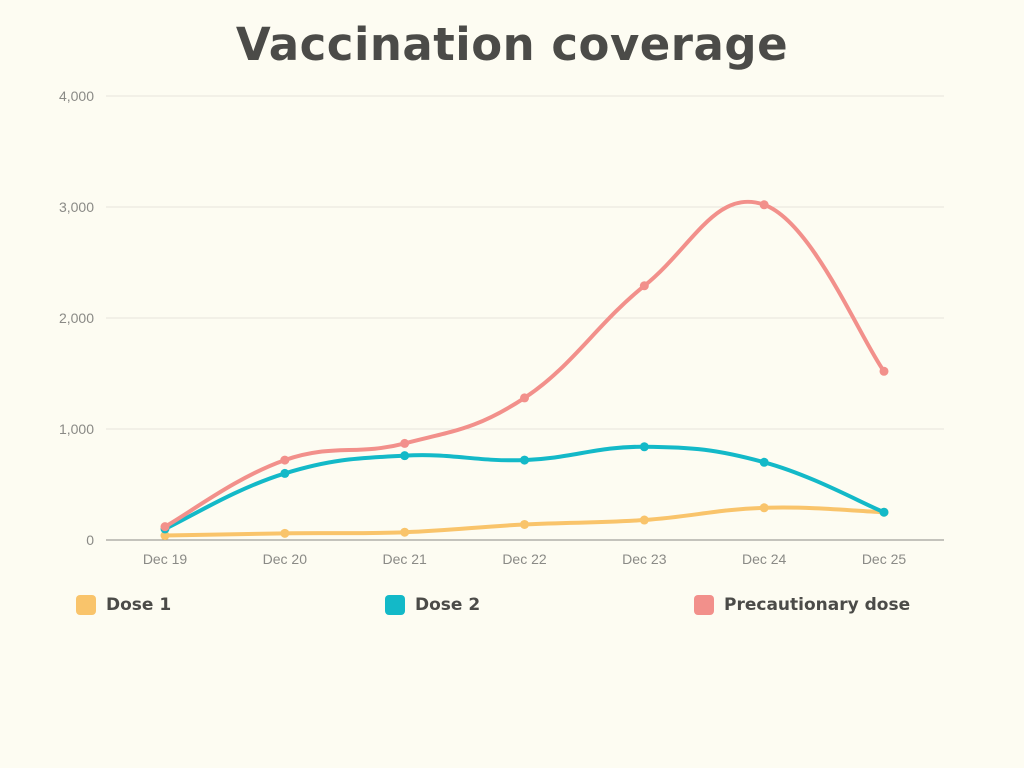 This screenshot has width=1024, height=768. Describe the element at coordinates (90, 540) in the screenshot. I see `y-tick-label: 0` at that location.